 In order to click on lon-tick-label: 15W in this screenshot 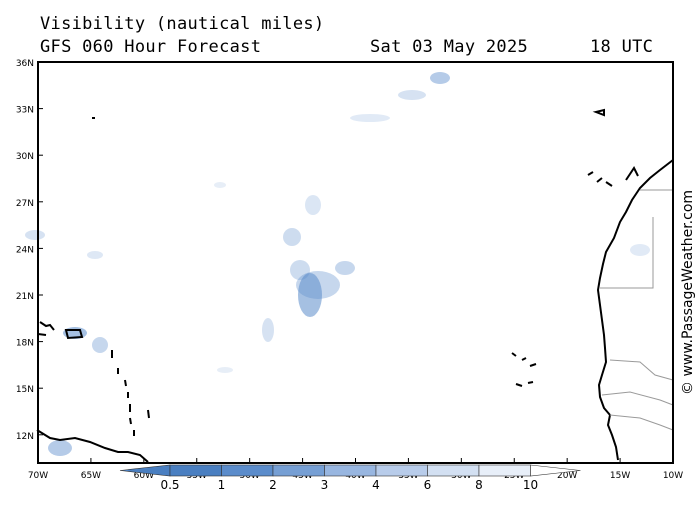, I will do `click(620, 476)`.